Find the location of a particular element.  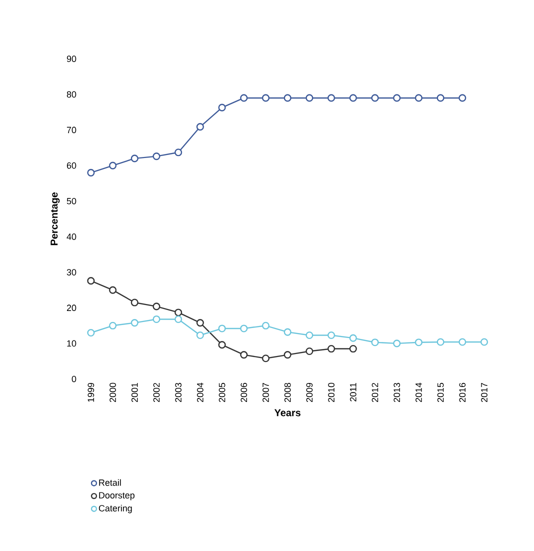

x-axis-title: Years is located at coordinates (287, 412).